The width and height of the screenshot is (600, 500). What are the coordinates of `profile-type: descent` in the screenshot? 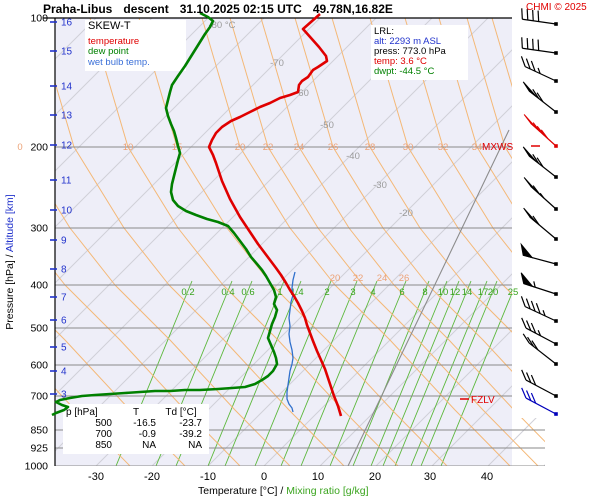 It's located at (146, 9).